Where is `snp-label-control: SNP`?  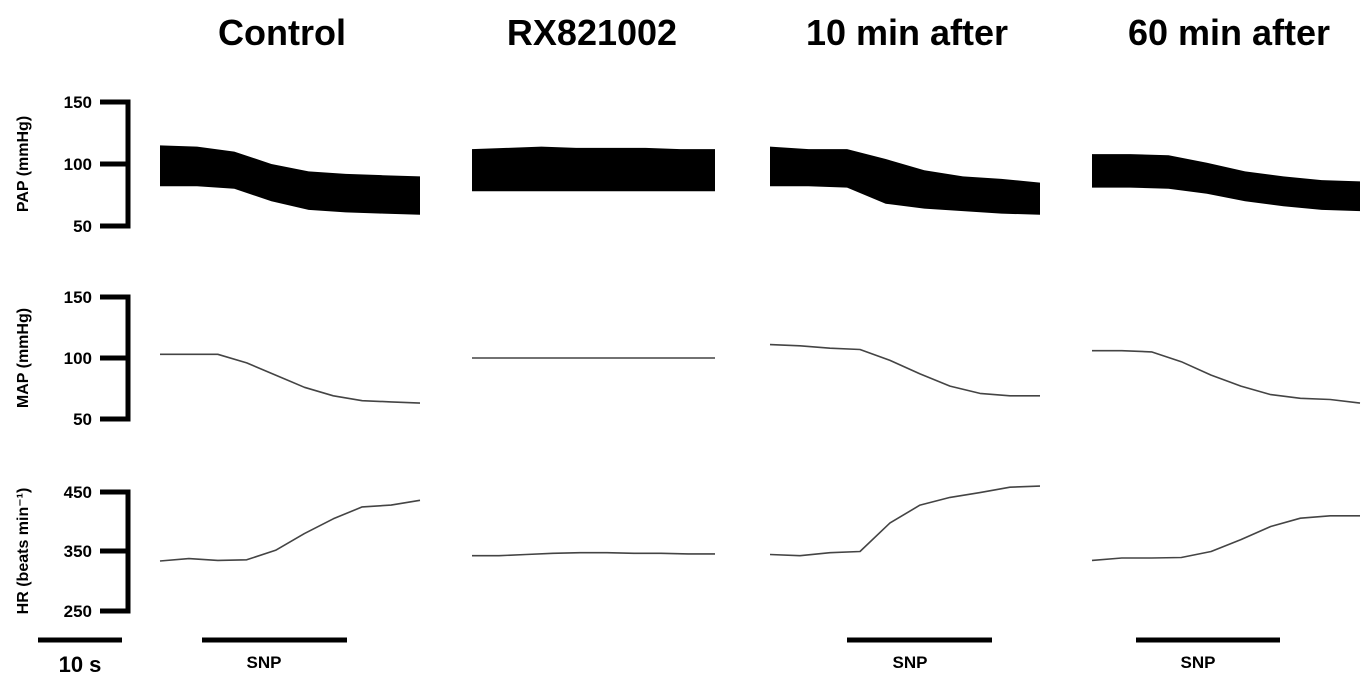
snp-label-control: SNP is located at coordinates (264, 662).